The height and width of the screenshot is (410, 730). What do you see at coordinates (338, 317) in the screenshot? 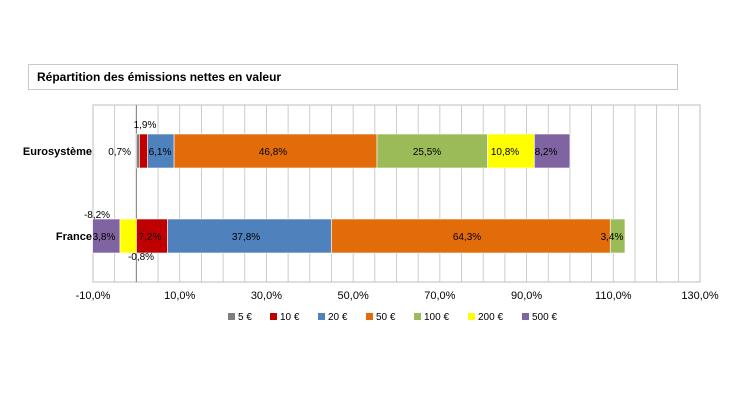
I see `legend-label: 20 €` at bounding box center [338, 317].